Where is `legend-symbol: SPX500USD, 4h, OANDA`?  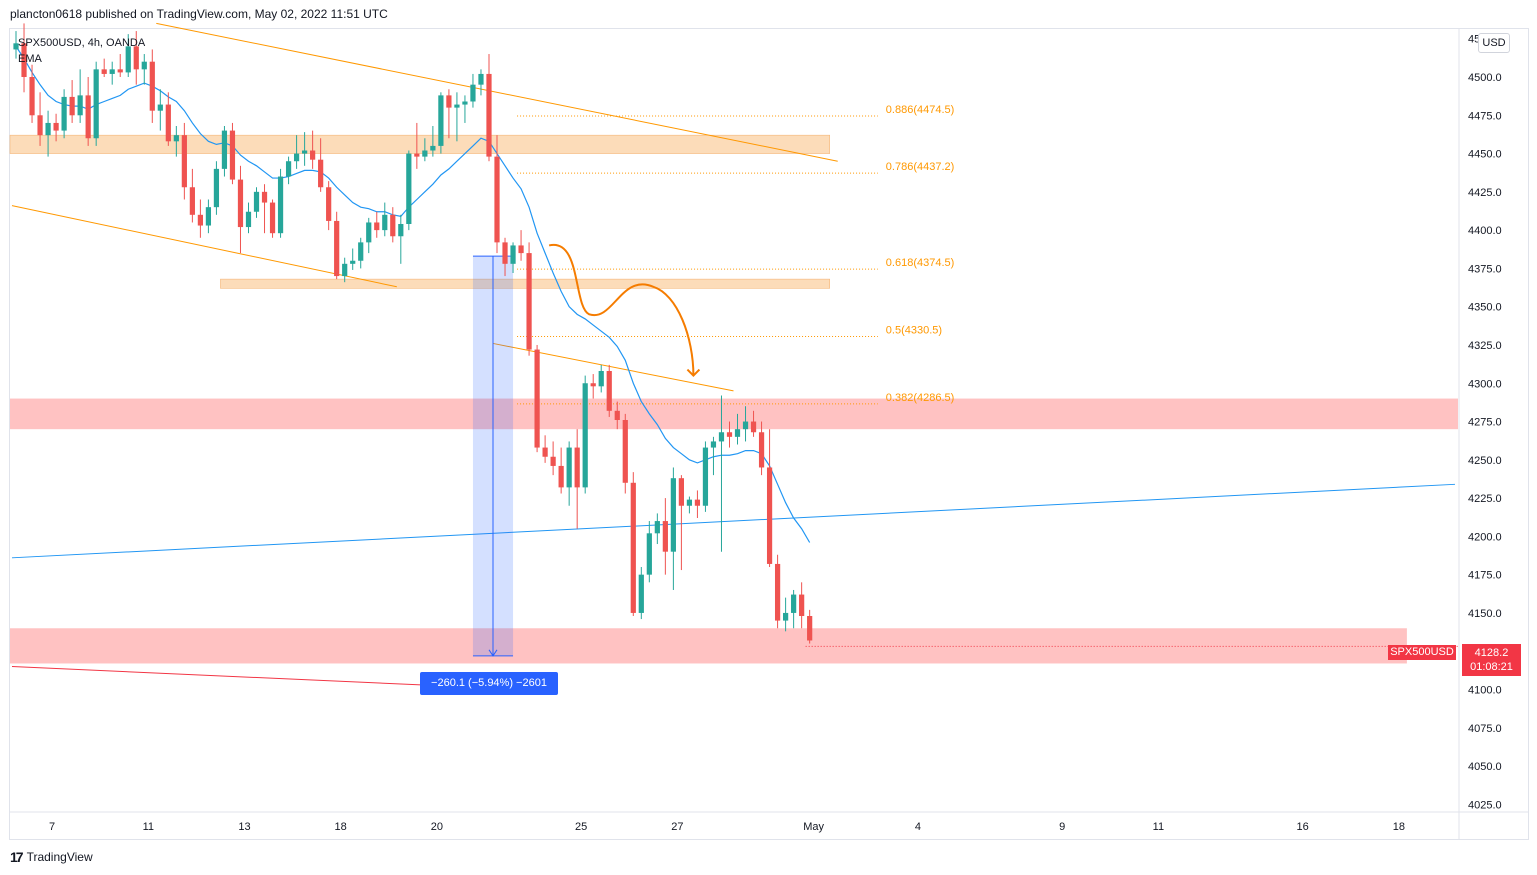 legend-symbol: SPX500USD, 4h, OANDA is located at coordinates (82, 43).